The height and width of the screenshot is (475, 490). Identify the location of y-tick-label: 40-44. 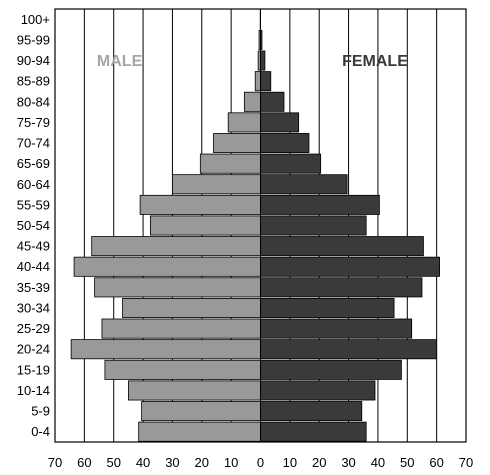
(33, 266).